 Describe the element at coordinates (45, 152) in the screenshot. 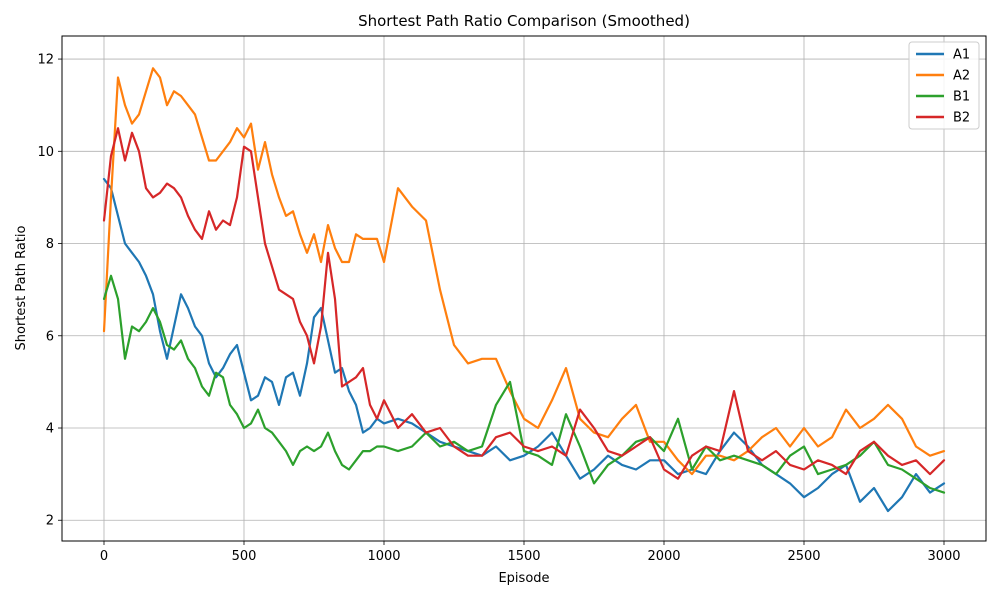

I see `y-tick-label: 10` at that location.